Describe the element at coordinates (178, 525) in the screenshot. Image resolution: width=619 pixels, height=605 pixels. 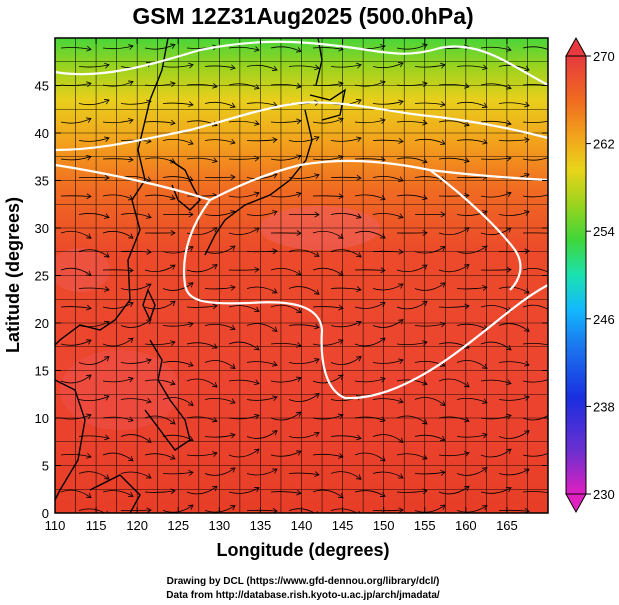
I see `x-tick-label: 125` at that location.